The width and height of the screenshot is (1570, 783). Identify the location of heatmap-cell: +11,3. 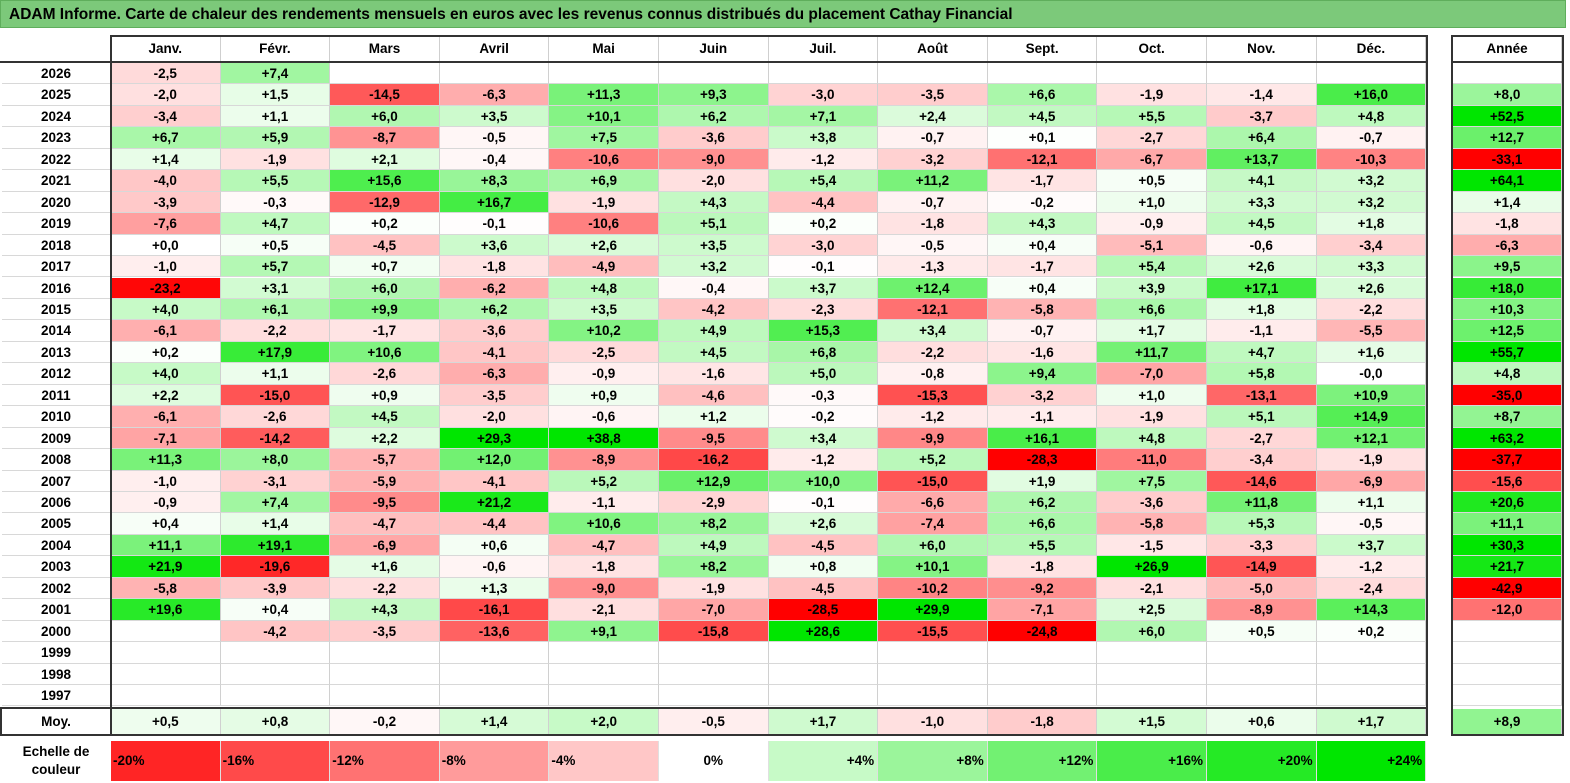
(166, 460).